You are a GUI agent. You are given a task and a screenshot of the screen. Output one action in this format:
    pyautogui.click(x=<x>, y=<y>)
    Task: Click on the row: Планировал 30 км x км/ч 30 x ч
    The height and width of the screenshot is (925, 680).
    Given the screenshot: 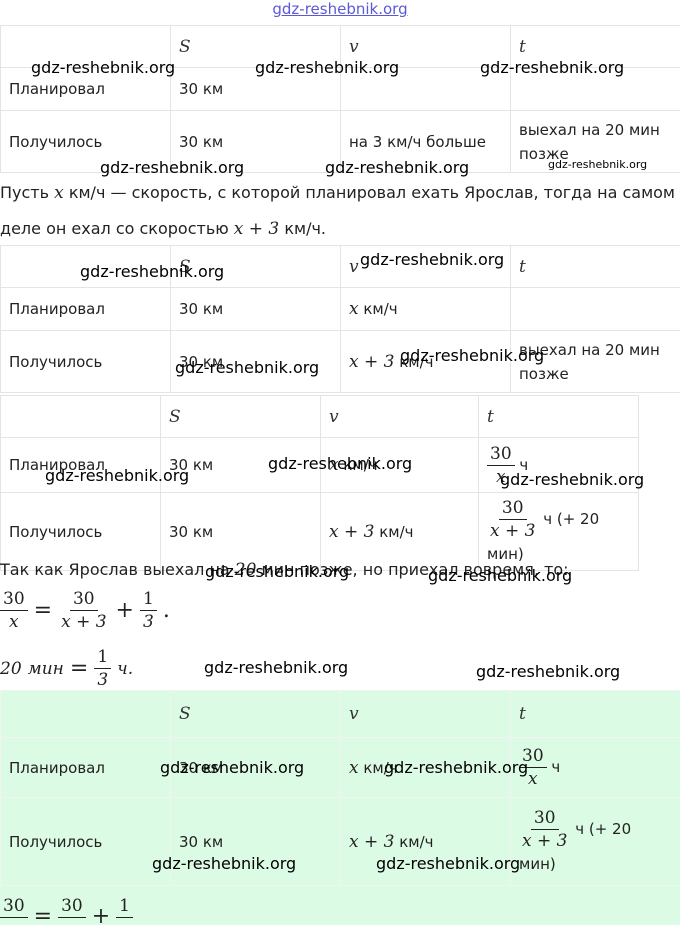 What is the action you would take?
    pyautogui.click(x=340, y=767)
    